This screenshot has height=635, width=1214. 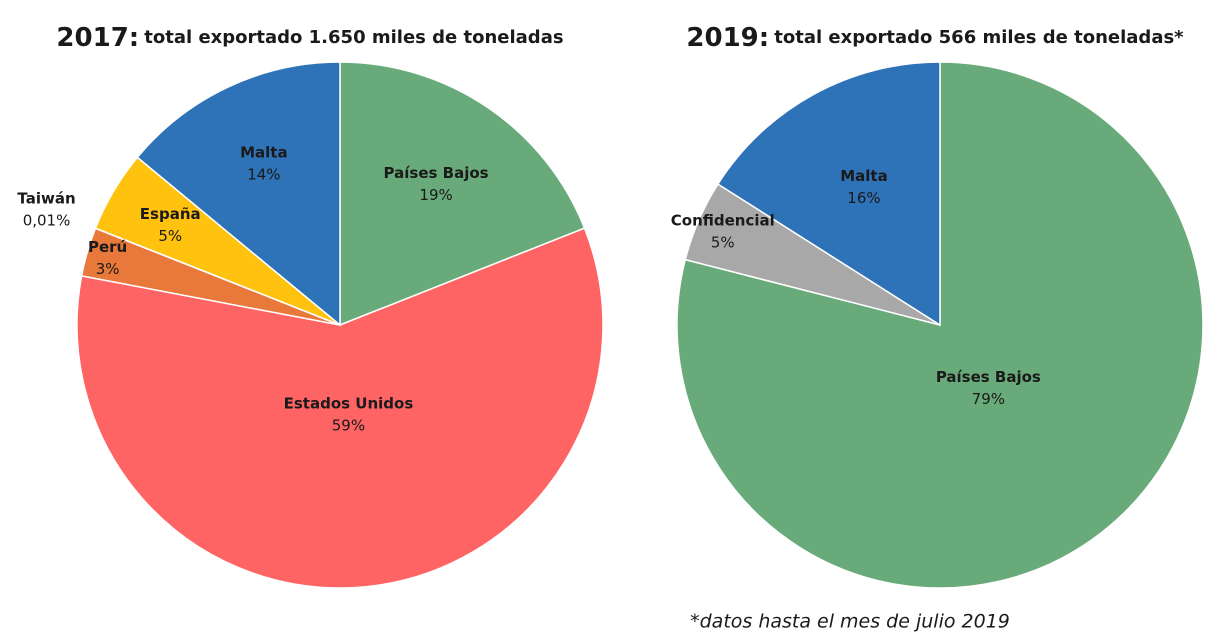 I want to click on title-year: 2019:, so click(x=727, y=38).